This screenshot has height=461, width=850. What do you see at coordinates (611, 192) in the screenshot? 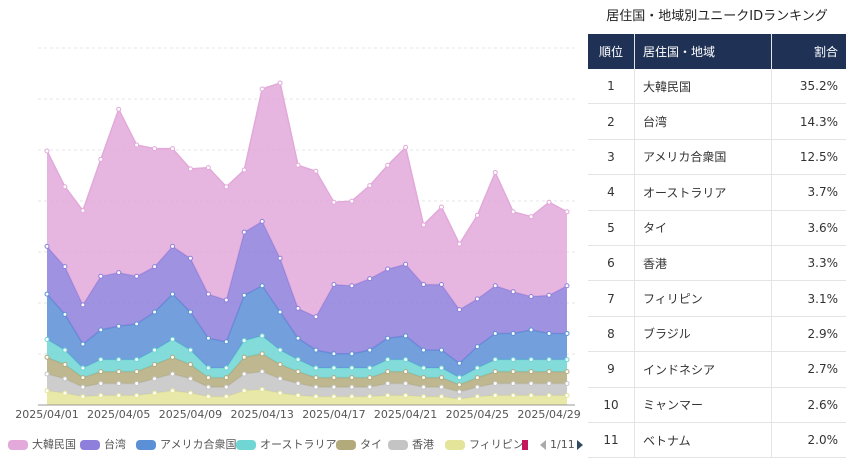
I see `table-cell: 4` at bounding box center [611, 192].